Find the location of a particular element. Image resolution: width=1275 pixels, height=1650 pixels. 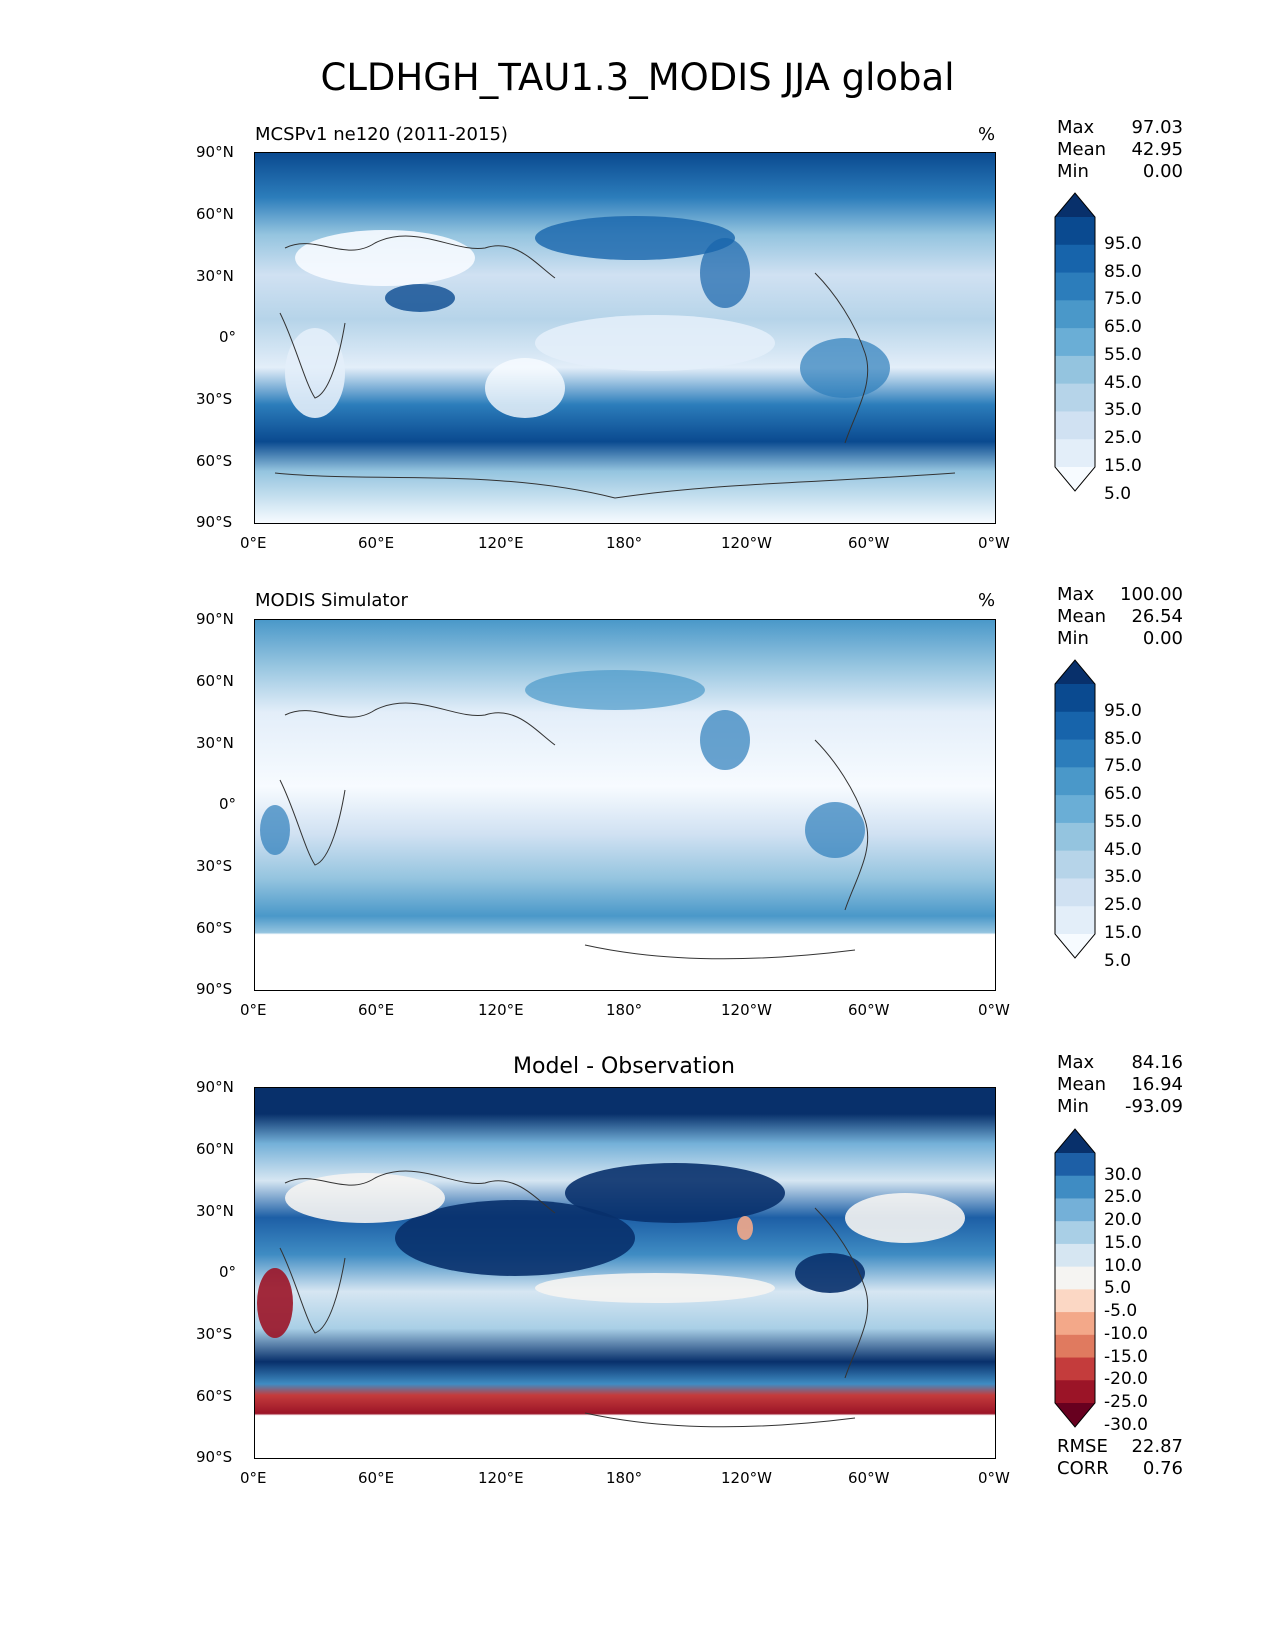

figure-title: CLDHGH_TAU1.3_MODIS JJA global is located at coordinates (637, 77).